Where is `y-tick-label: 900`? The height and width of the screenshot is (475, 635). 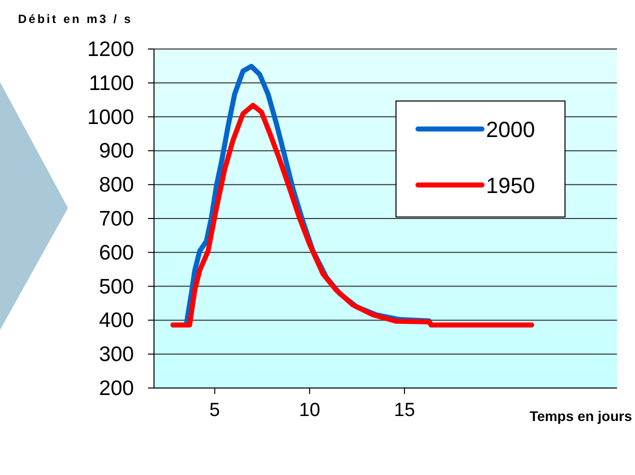
y-tick-label: 900 is located at coordinates (116, 151).